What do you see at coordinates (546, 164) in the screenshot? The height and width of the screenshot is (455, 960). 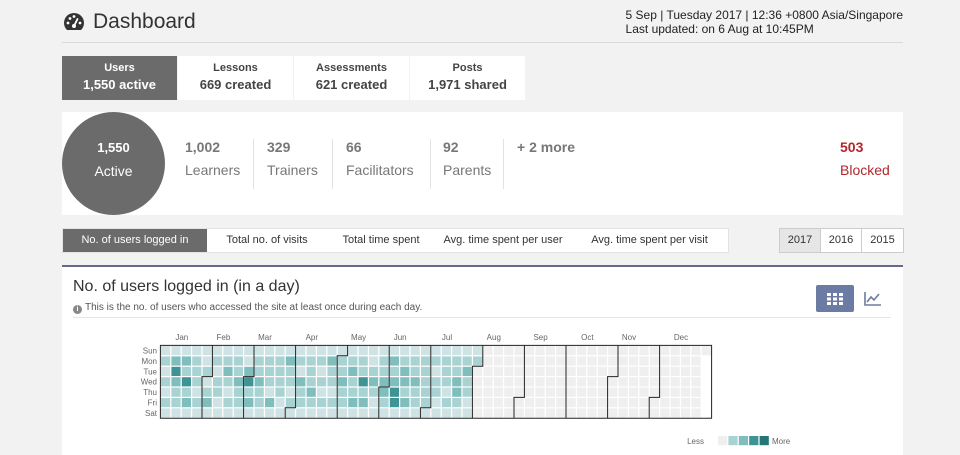 I see `role-more: + 2 more` at bounding box center [546, 164].